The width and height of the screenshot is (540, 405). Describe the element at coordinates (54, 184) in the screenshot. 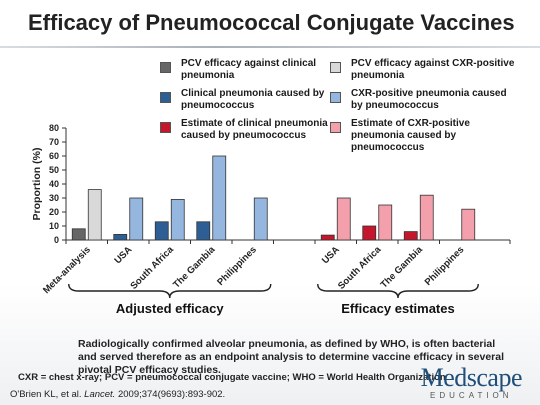

I see `y-tick-label: 40` at that location.